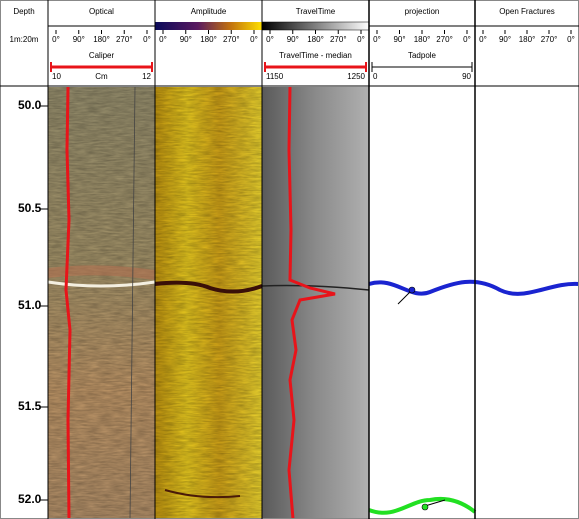 The height and width of the screenshot is (519, 579). I want to click on track-title: TravelTime, so click(316, 11).